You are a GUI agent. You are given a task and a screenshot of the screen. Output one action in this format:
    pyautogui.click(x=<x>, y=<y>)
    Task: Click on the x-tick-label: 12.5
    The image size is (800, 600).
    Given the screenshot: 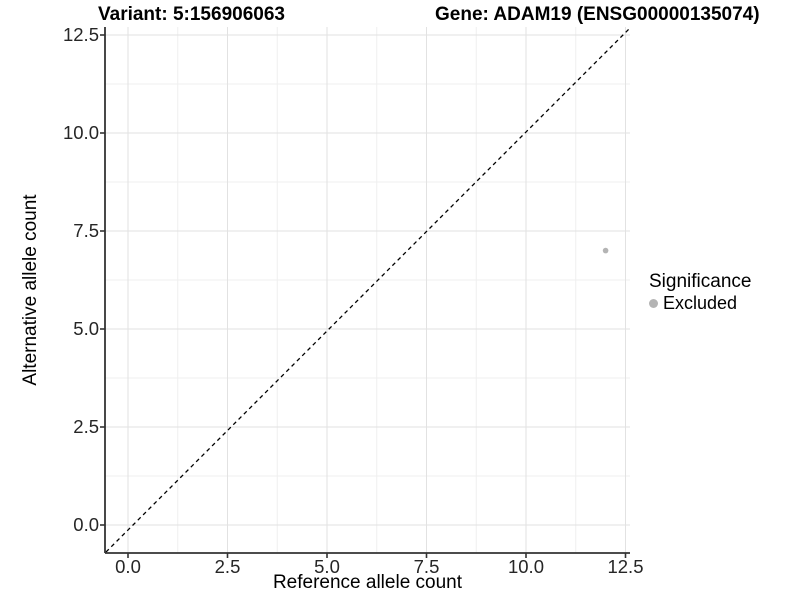 What is the action you would take?
    pyautogui.click(x=625, y=566)
    